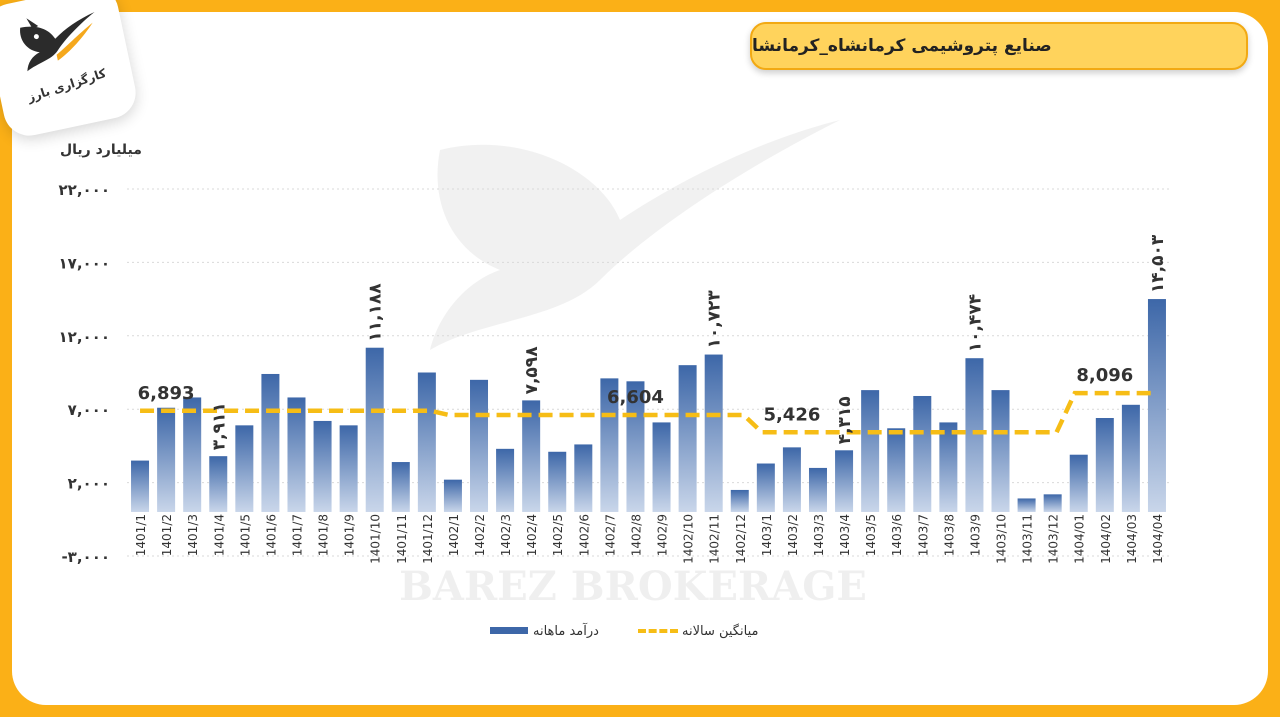  Describe the element at coordinates (819, 535) in the screenshot. I see `x-tick-label: 1403/3` at that location.